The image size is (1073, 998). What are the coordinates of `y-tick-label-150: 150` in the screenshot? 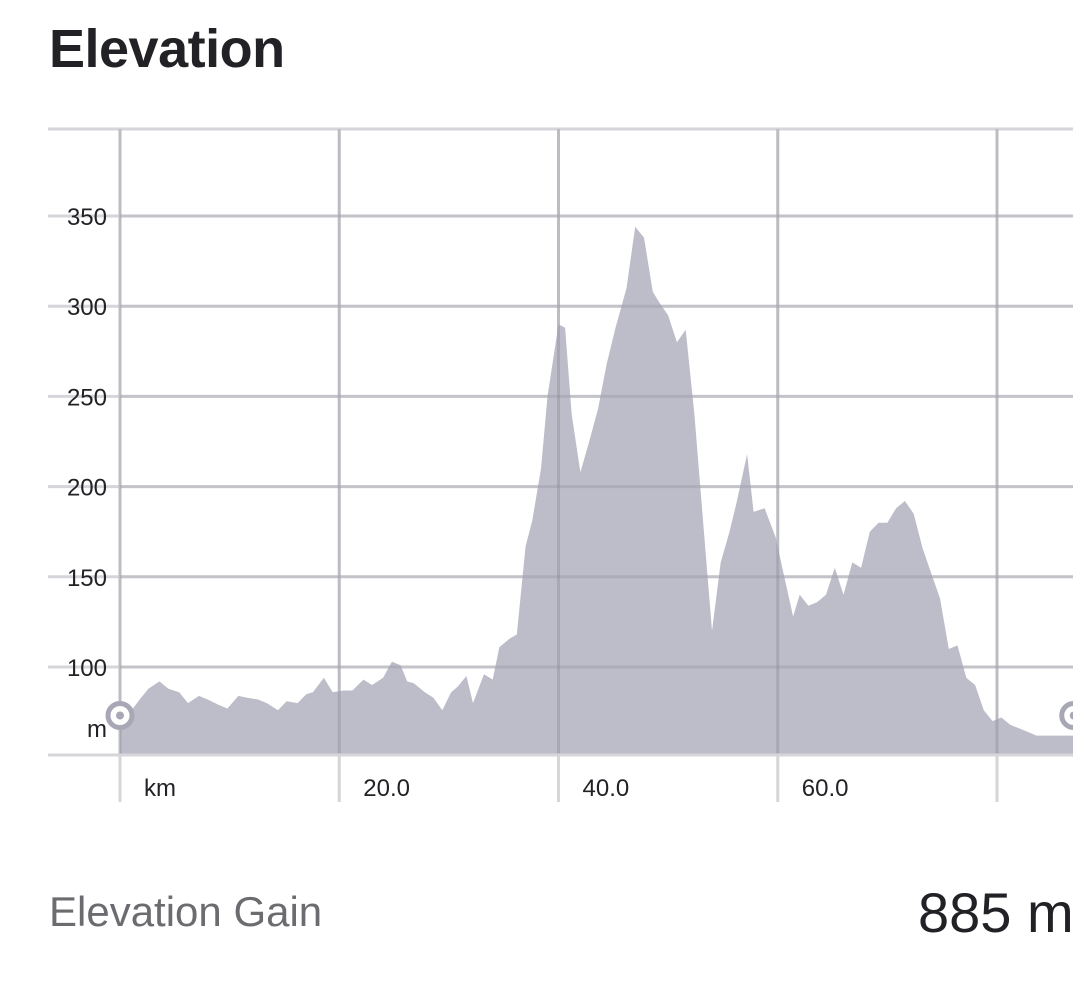 It's located at (87, 578).